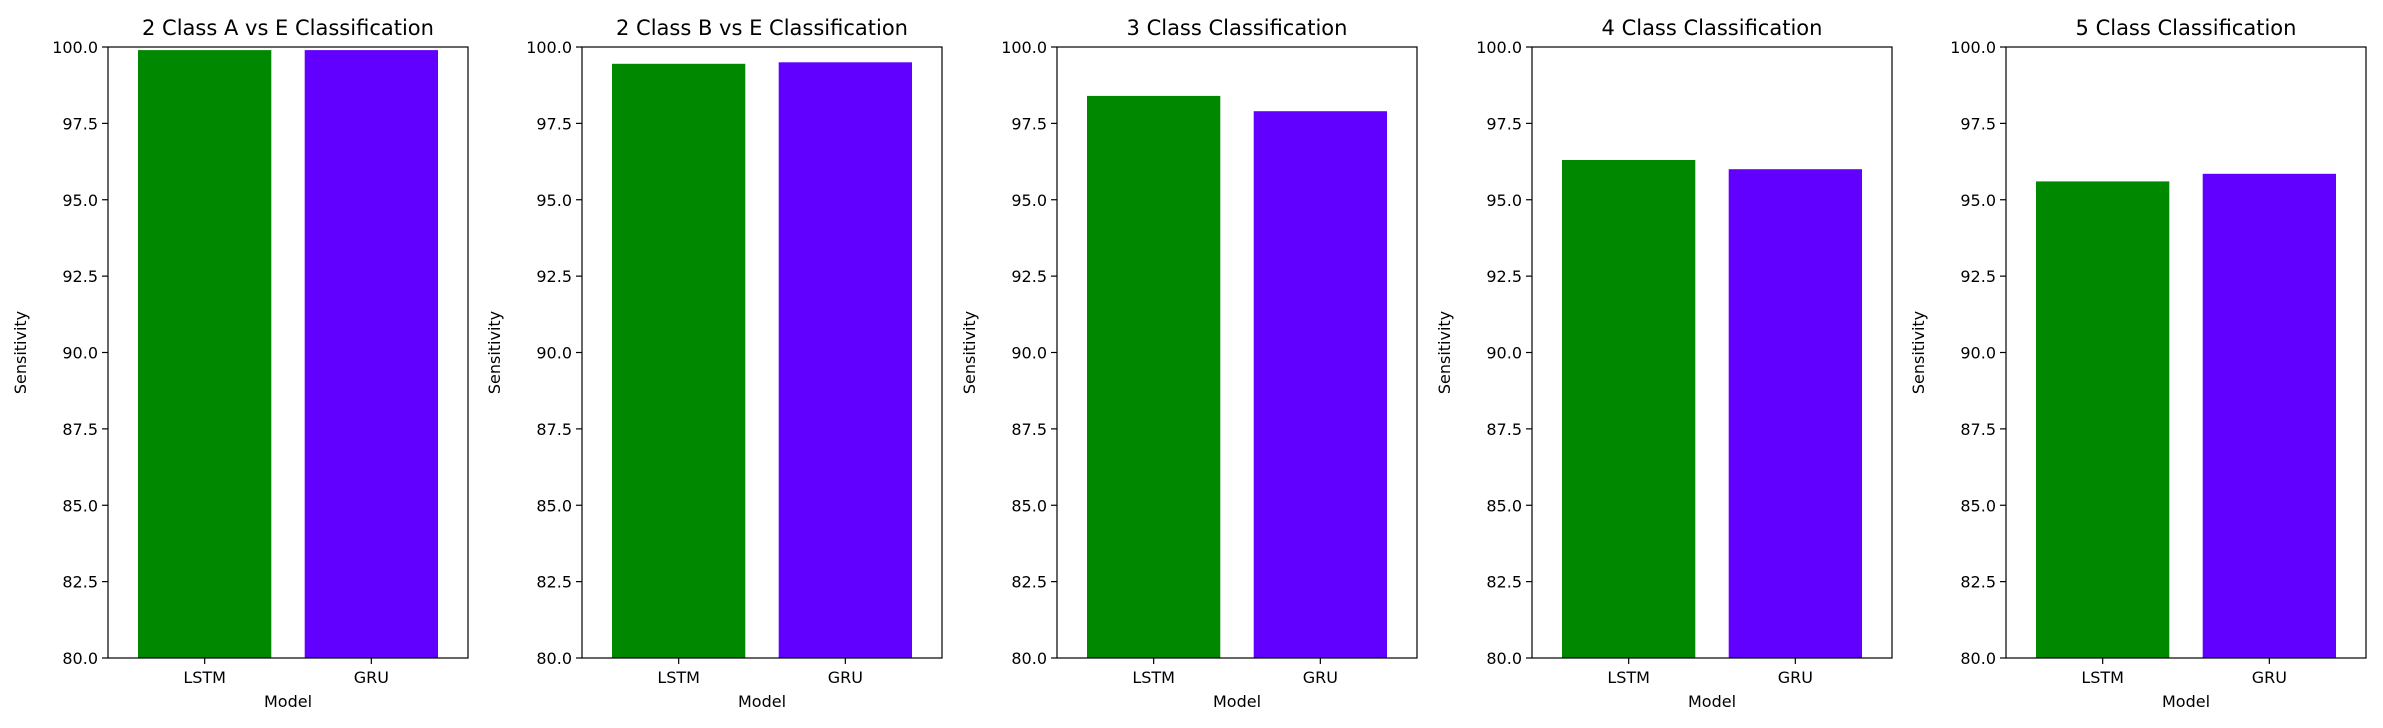 This screenshot has width=2383, height=728. Describe the element at coordinates (288, 28) in the screenshot. I see `chart-title: 2 Class A vs E Classification` at that location.